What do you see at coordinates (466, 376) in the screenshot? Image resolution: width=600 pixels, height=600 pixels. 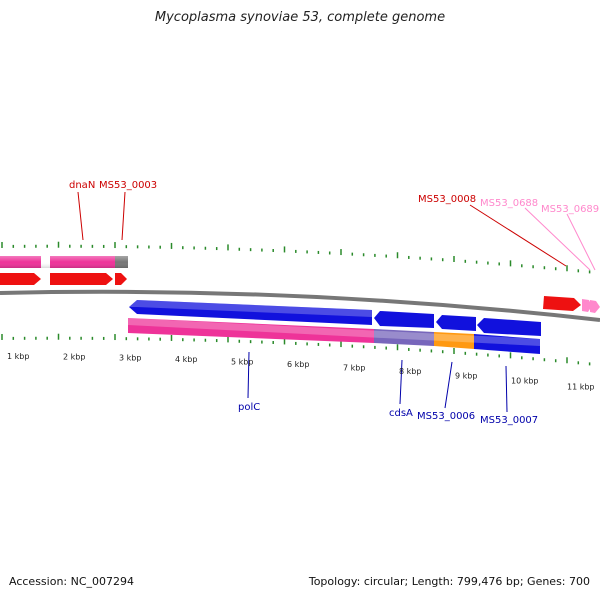 I see `scale-label: 9 kbp` at bounding box center [466, 376].